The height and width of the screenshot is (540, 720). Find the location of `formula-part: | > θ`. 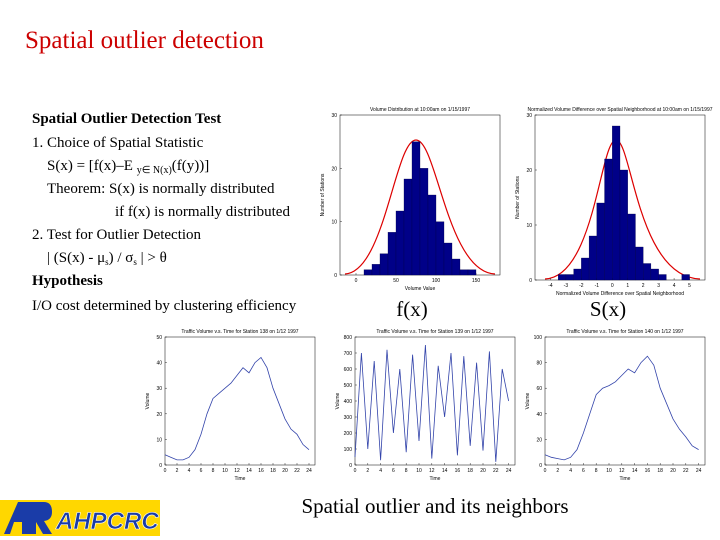

formula-part: | > θ is located at coordinates (152, 258).